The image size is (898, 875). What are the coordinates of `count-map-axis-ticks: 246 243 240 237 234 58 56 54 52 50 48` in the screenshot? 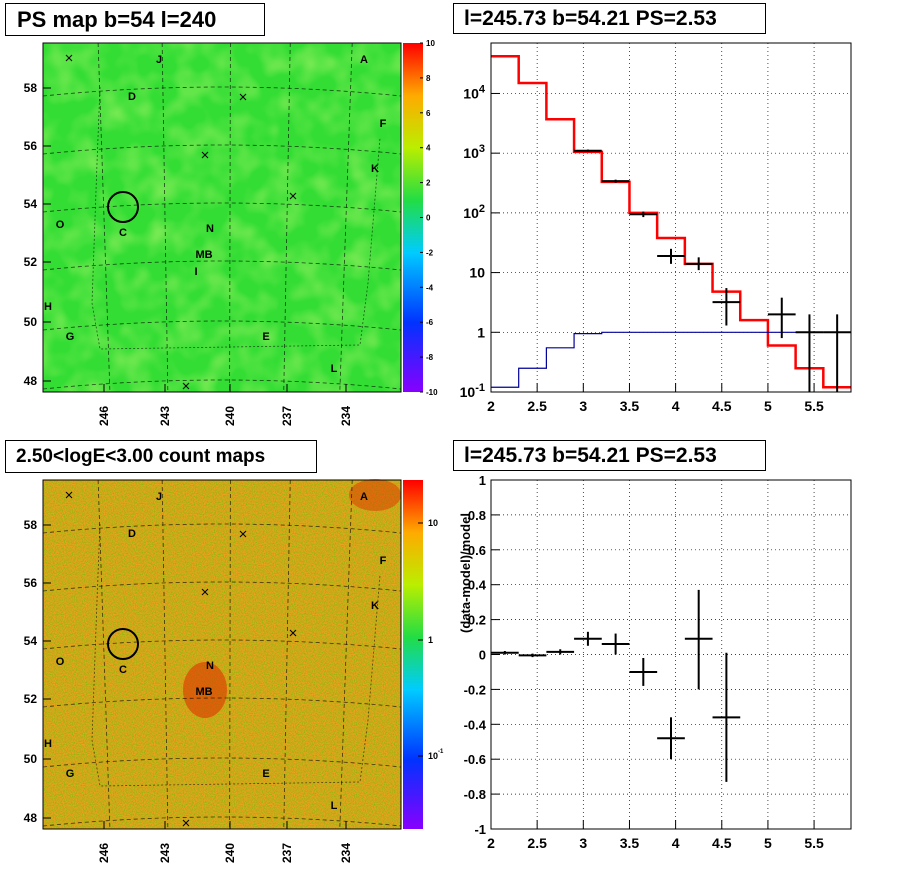 It's located at (188, 690).